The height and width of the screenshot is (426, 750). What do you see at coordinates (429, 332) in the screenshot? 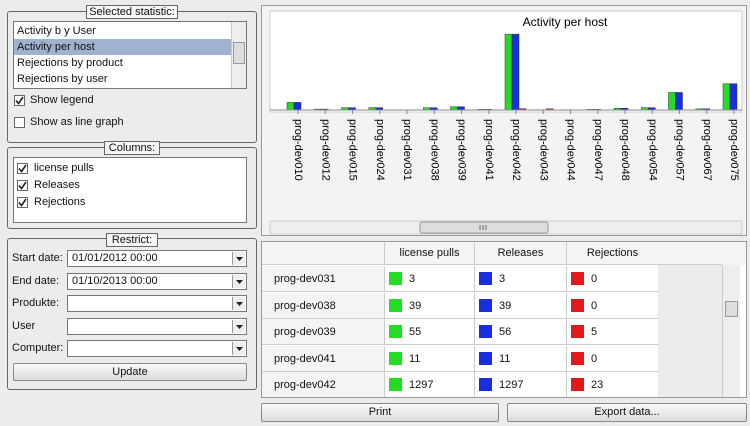
I see `table-cell: 55` at bounding box center [429, 332].